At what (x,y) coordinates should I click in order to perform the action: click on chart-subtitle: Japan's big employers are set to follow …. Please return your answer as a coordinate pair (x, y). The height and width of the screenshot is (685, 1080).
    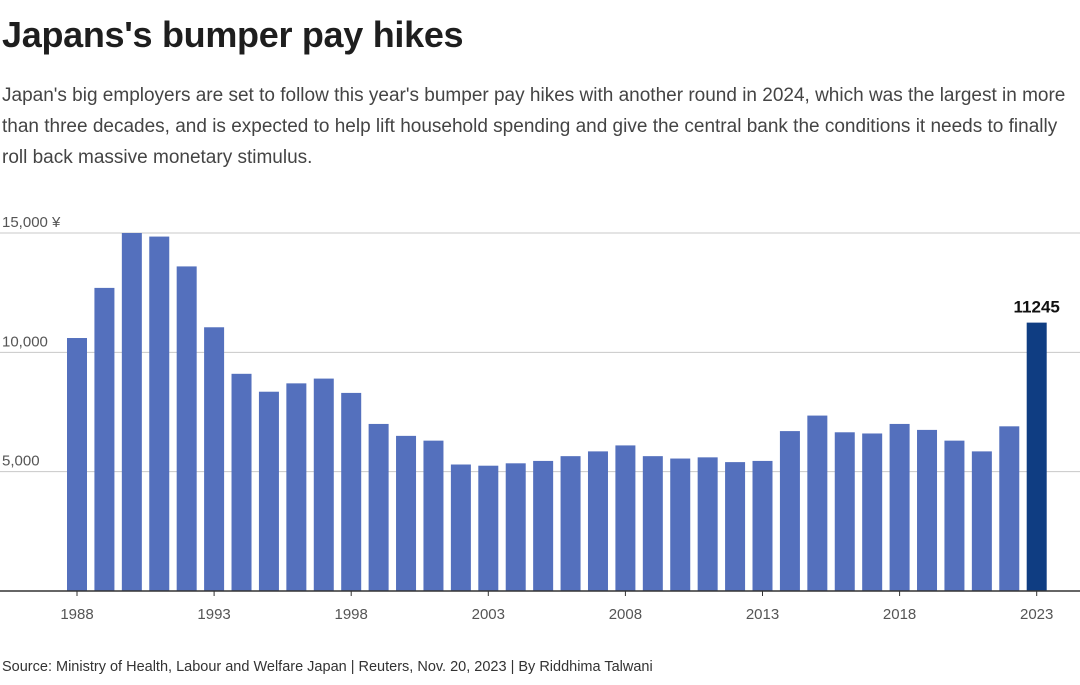
    Looking at the image, I should click on (534, 126).